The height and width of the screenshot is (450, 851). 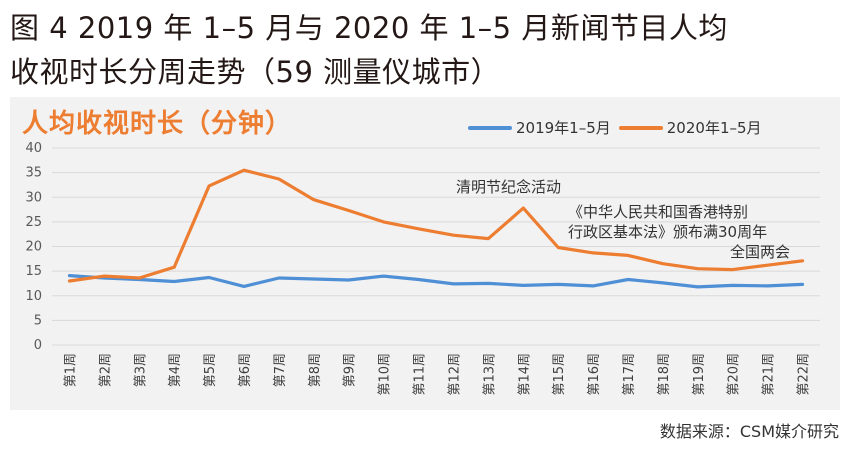 I want to click on x-tick-label: 第4周, so click(x=175, y=370).